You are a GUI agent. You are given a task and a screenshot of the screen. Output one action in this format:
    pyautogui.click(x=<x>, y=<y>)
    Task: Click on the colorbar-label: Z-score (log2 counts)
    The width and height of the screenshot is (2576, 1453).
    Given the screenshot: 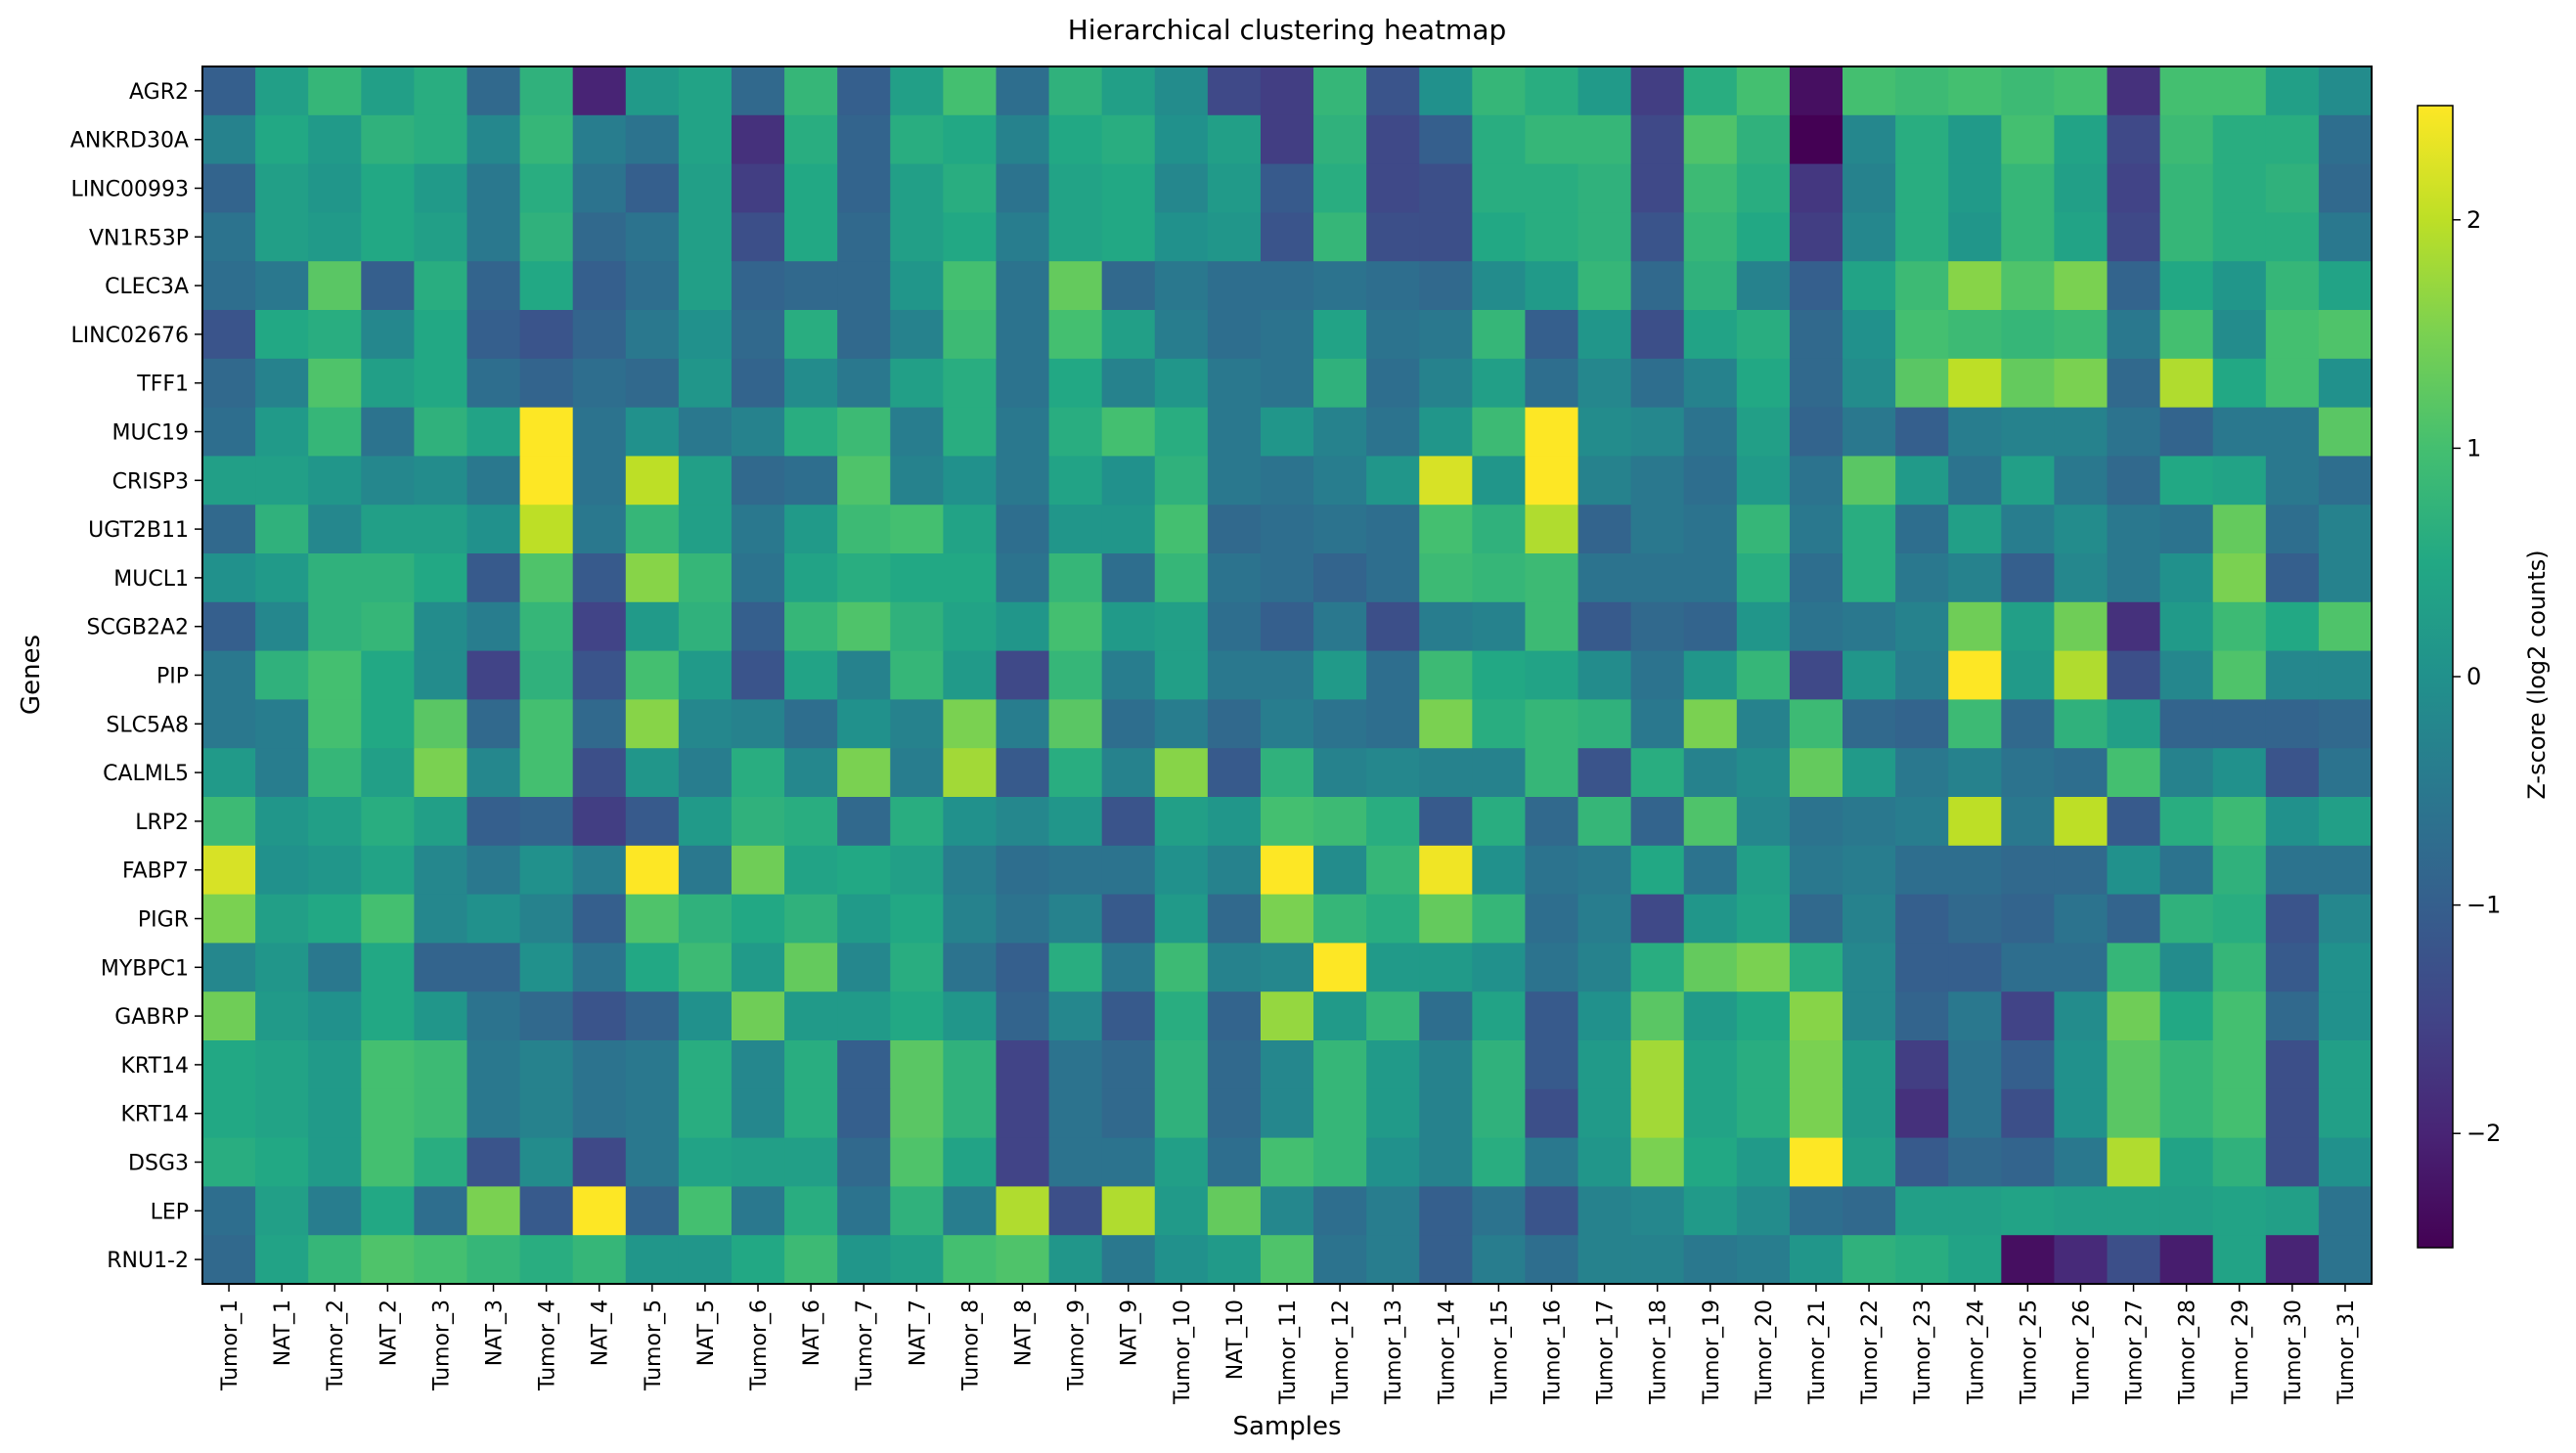 What is the action you would take?
    pyautogui.click(x=2537, y=675)
    